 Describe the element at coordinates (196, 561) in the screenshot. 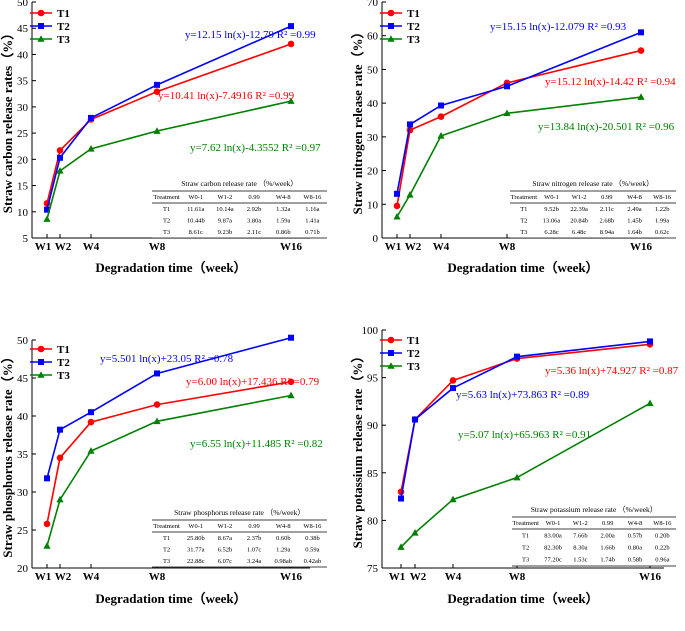

I see `table-cell: 22.88c` at that location.